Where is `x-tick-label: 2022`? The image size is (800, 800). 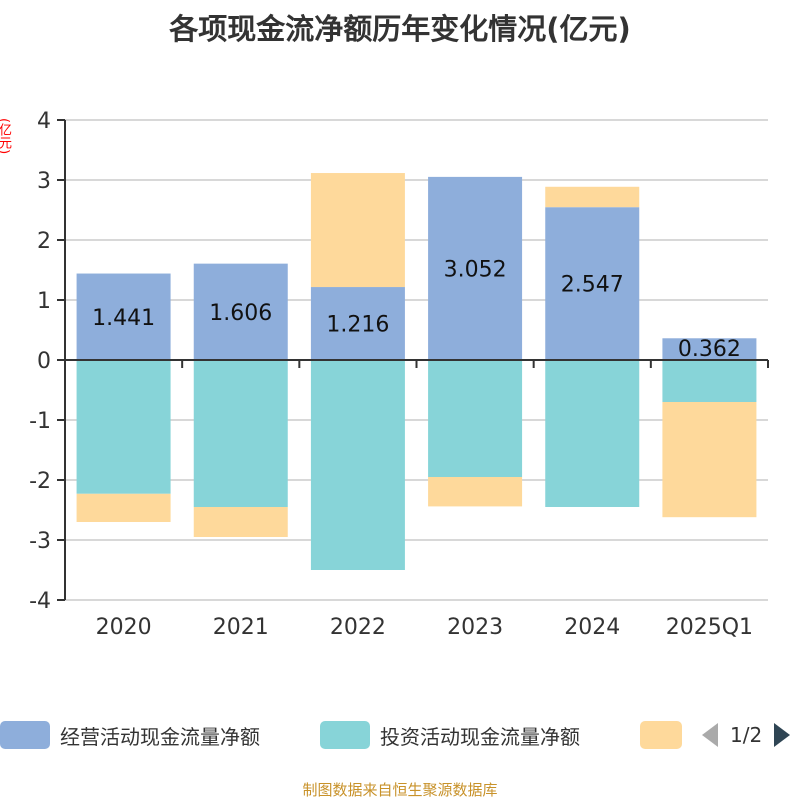
x-tick-label: 2022 is located at coordinates (358, 627).